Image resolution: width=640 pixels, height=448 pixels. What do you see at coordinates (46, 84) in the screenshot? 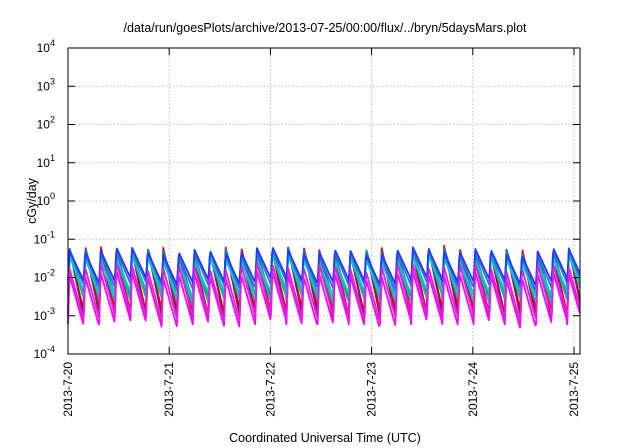
I see `y-tick-label: 10³` at bounding box center [46, 84].